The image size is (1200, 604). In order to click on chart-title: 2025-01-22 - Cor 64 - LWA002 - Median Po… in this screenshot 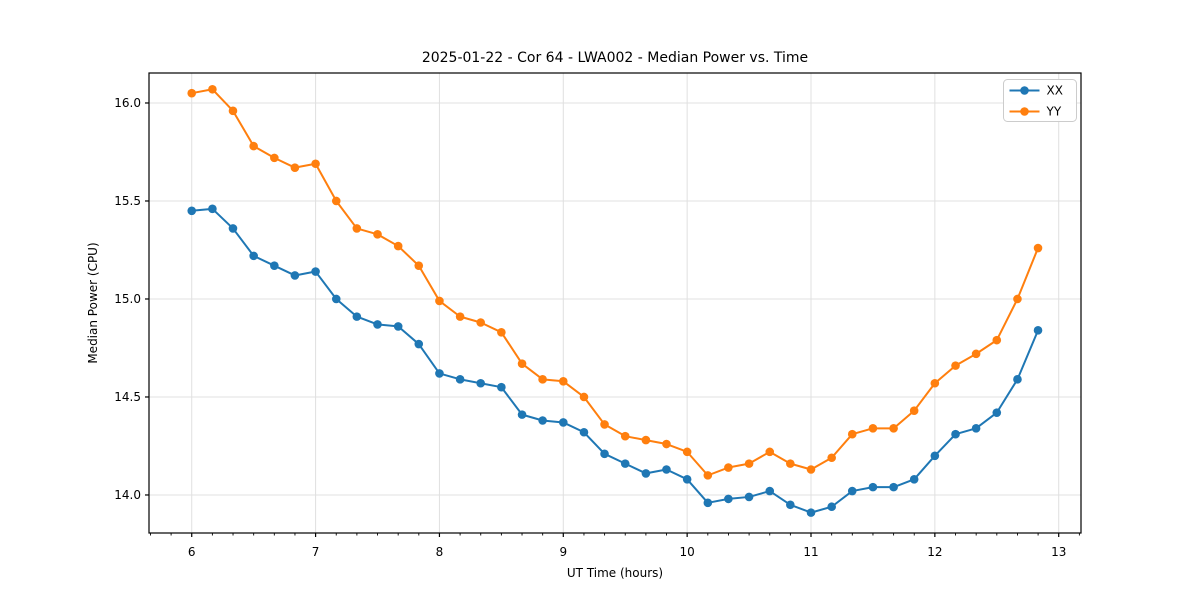, I will do `click(615, 58)`.